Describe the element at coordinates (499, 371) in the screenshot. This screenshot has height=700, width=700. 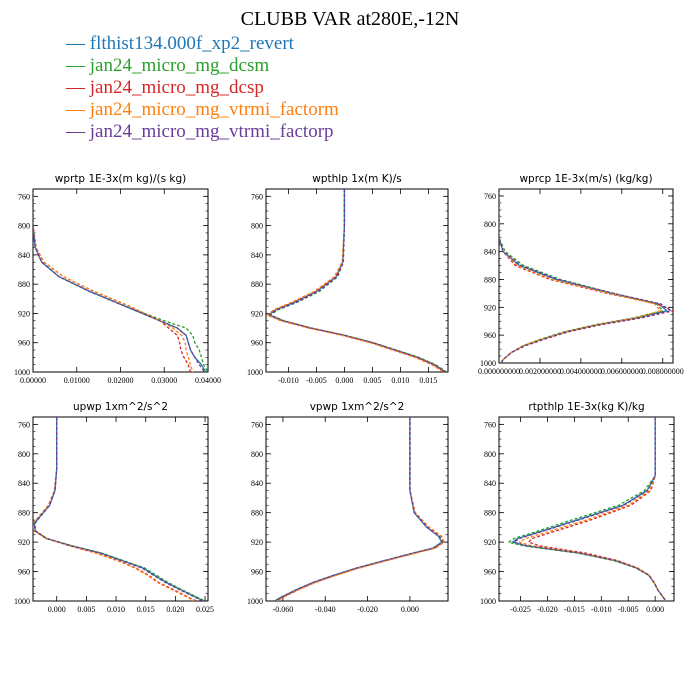
I see `x-tick-label: 0.000000000` at that location.